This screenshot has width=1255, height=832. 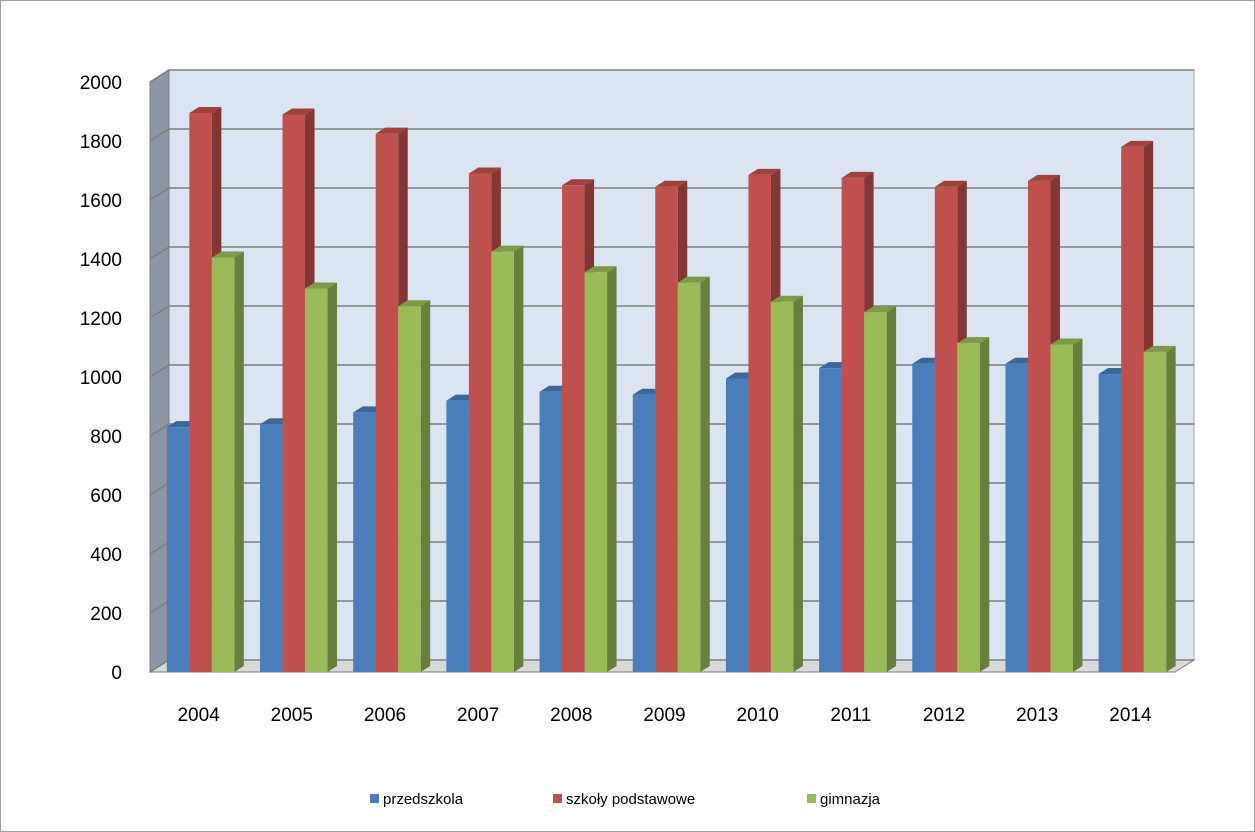 What do you see at coordinates (106, 614) in the screenshot?
I see `y-tick-label: 200` at bounding box center [106, 614].